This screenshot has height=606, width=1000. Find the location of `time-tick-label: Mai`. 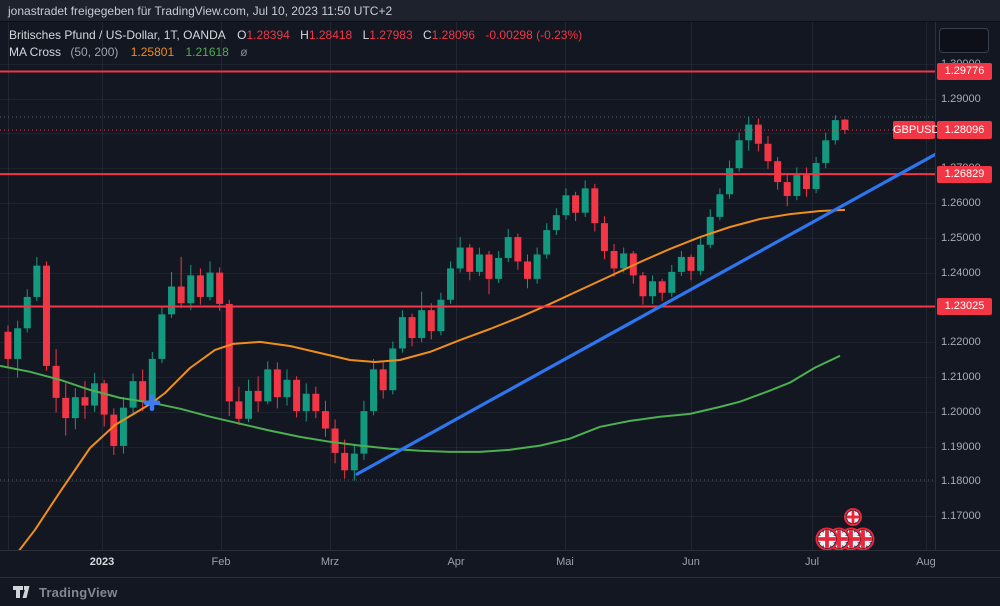

time-tick-label: Mai is located at coordinates (565, 562).